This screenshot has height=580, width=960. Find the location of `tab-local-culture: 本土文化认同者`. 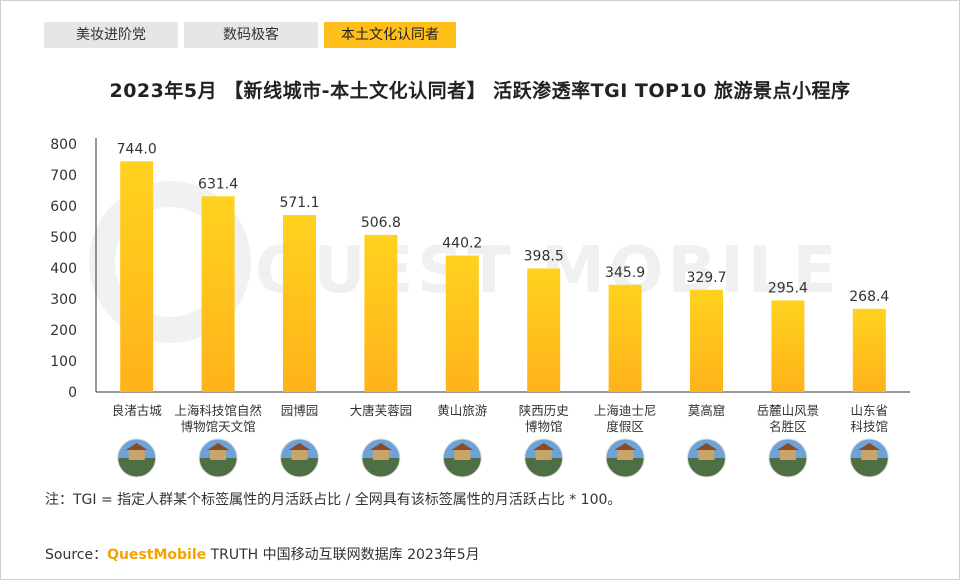

tab-local-culture: 本土文化认同者 is located at coordinates (390, 35).